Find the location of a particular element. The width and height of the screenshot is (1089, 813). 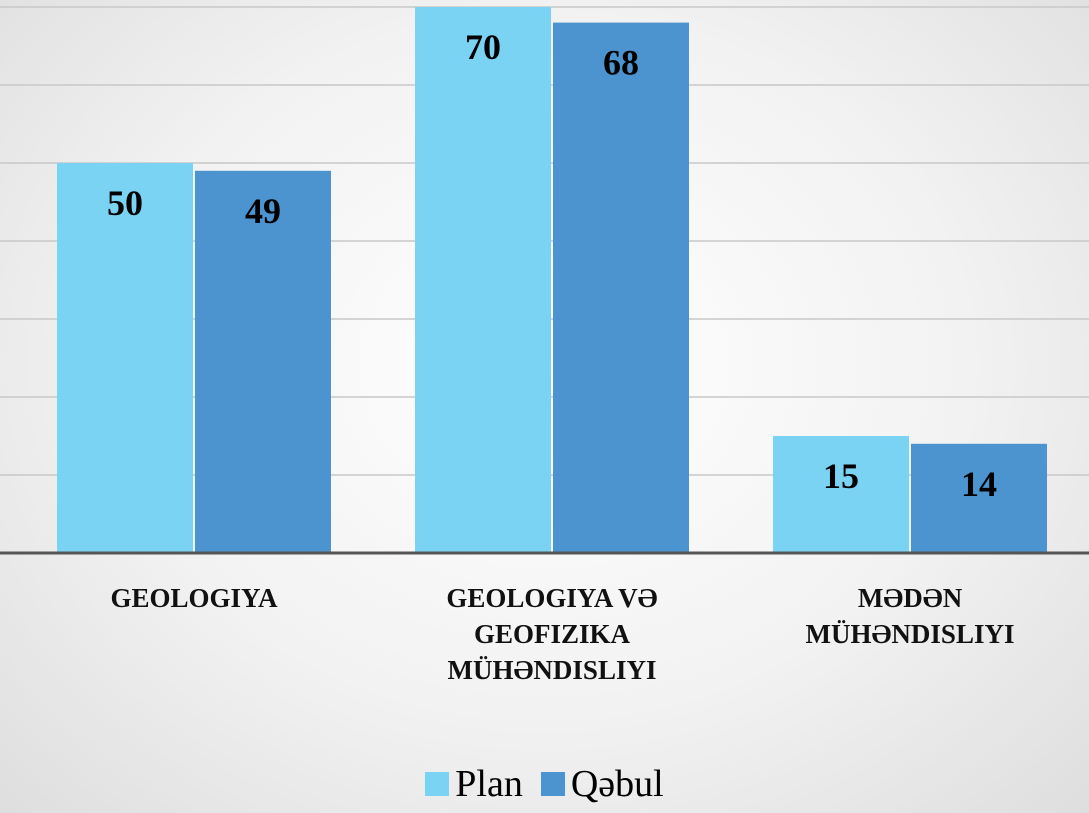

legend: Plan Qəbul is located at coordinates (544, 784).